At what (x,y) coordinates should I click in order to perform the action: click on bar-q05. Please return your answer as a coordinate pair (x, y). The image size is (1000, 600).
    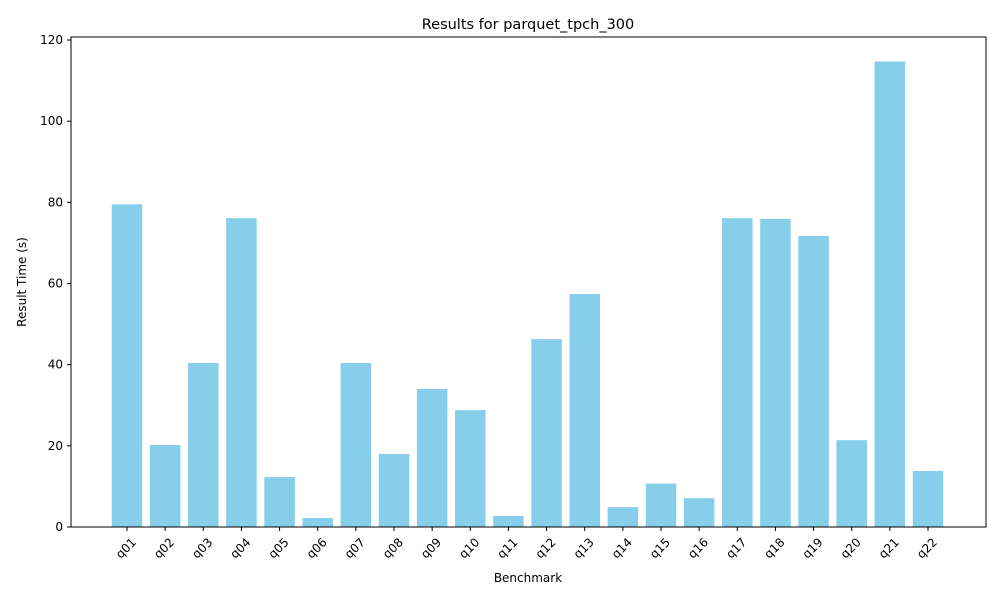
    Looking at the image, I should click on (279, 502).